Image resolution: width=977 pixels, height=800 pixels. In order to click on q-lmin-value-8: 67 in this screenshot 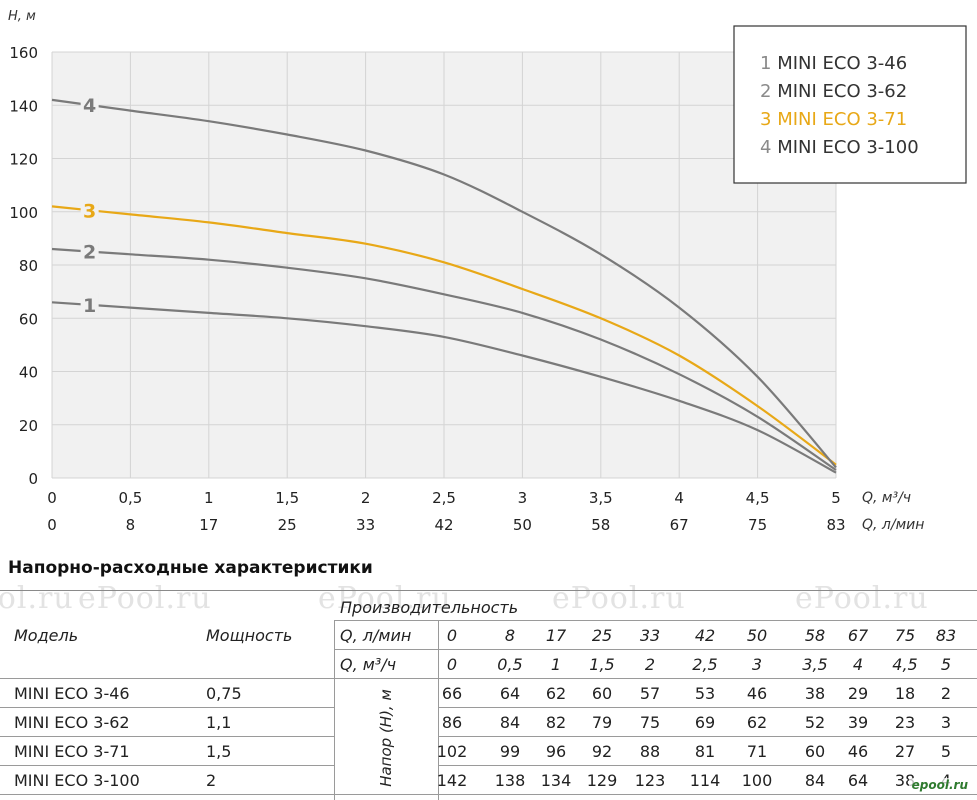, I will do `click(858, 635)`.